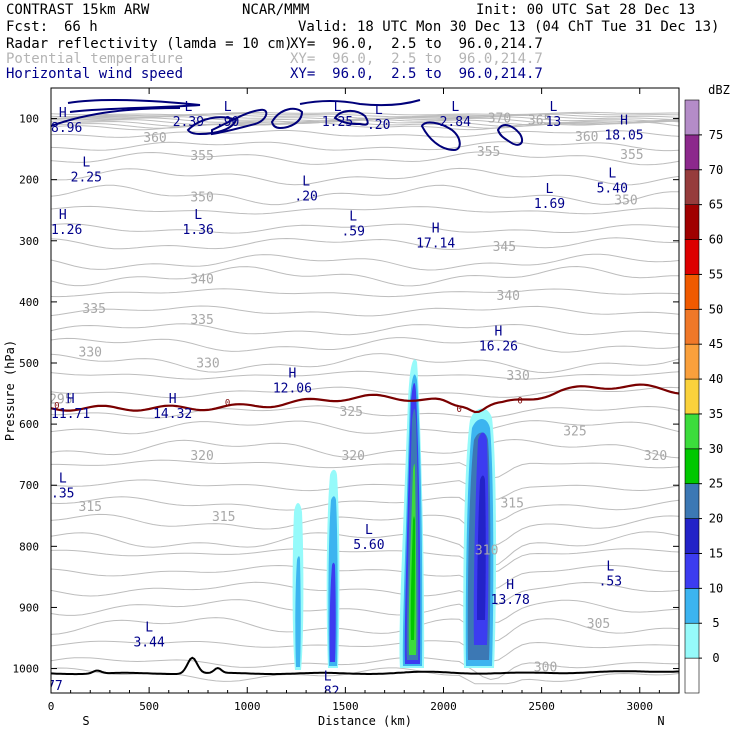  Describe the element at coordinates (716, 170) in the screenshot. I see `colorbar-level-label: 70` at that location.